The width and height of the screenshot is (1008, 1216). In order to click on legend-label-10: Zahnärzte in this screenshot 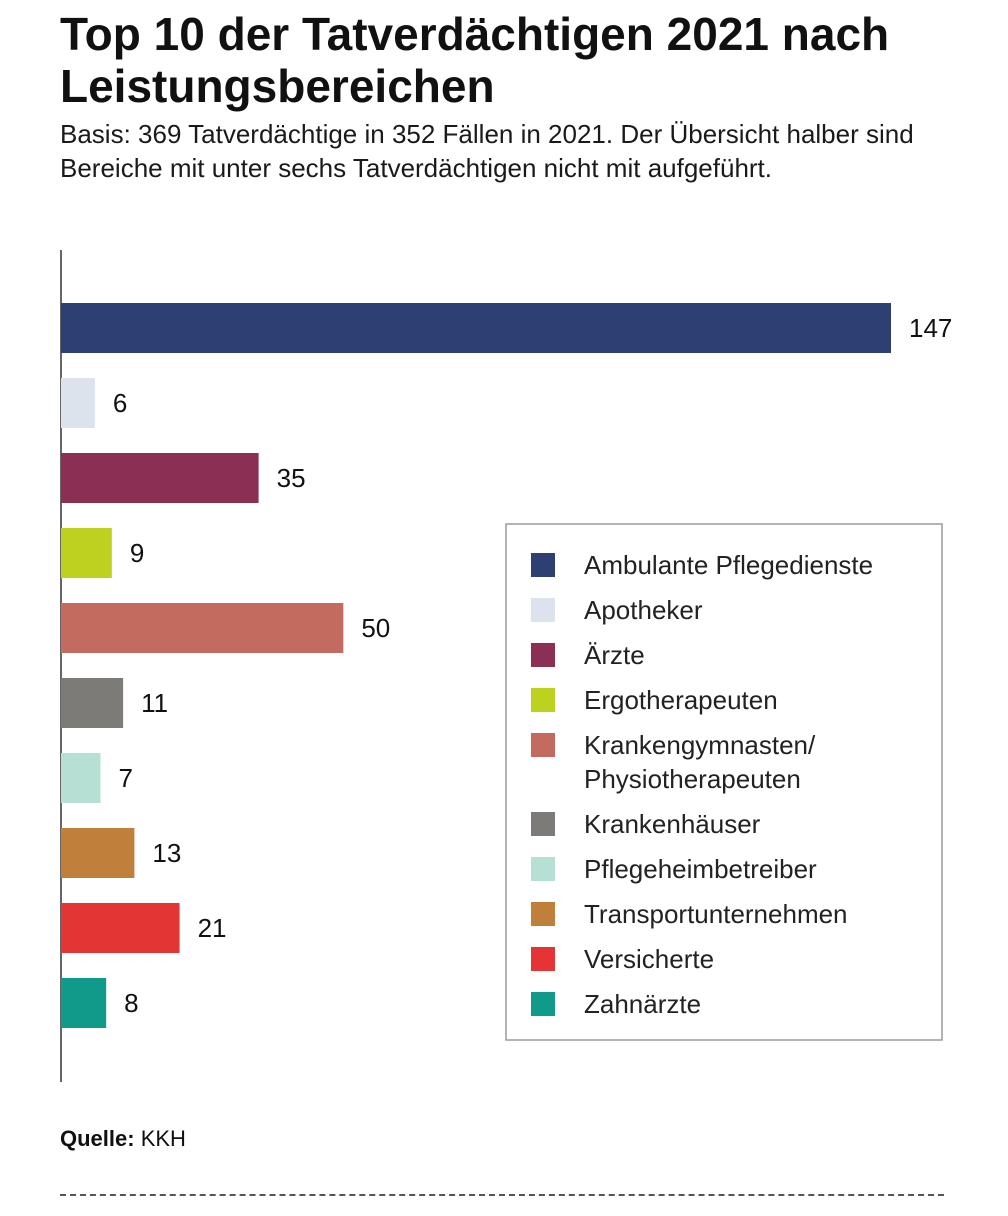, I will do `click(642, 1004)`.